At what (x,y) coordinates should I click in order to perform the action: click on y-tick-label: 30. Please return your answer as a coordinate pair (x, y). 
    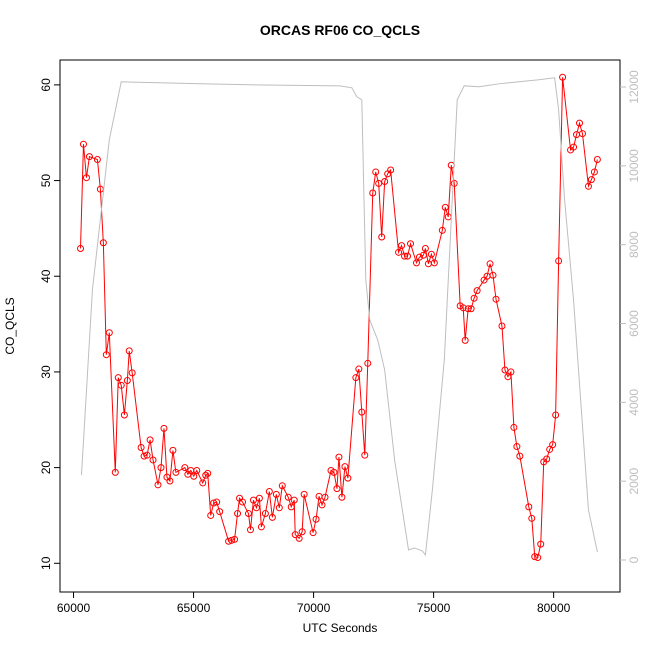
    Looking at the image, I should click on (46, 372).